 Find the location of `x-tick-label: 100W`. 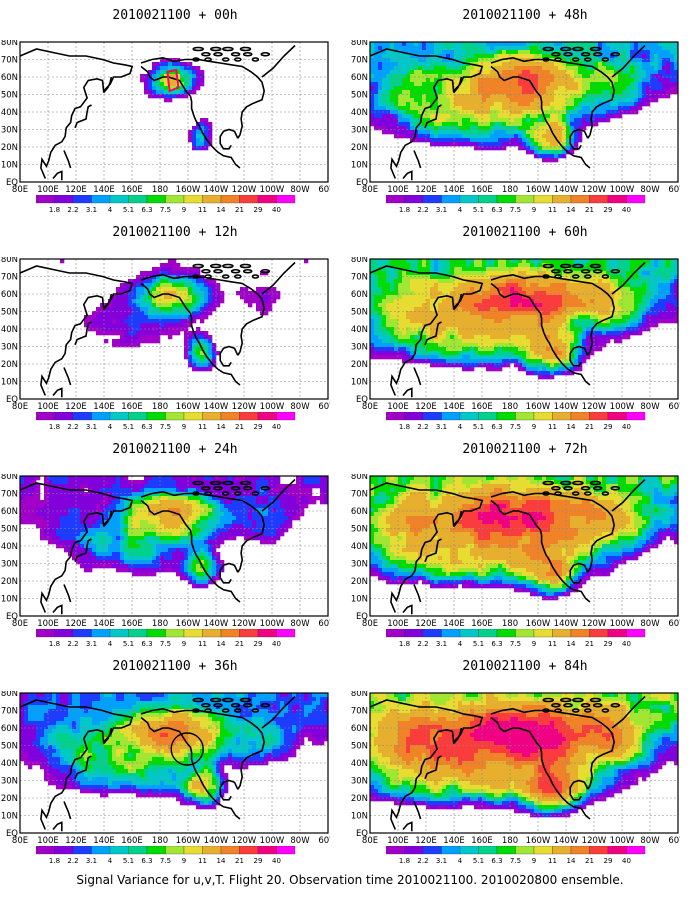

x-tick-label: 100W is located at coordinates (272, 841).